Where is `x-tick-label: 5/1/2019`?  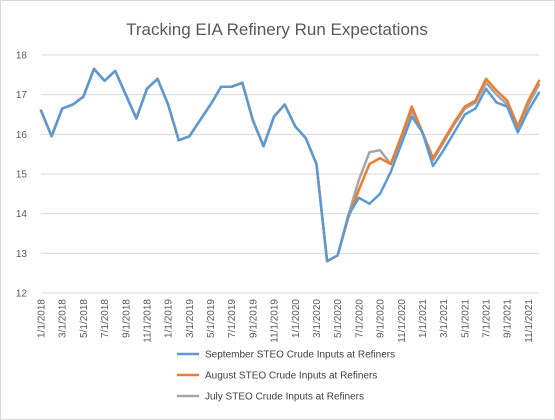
x-tick-label: 5/1/2019 is located at coordinates (211, 318).